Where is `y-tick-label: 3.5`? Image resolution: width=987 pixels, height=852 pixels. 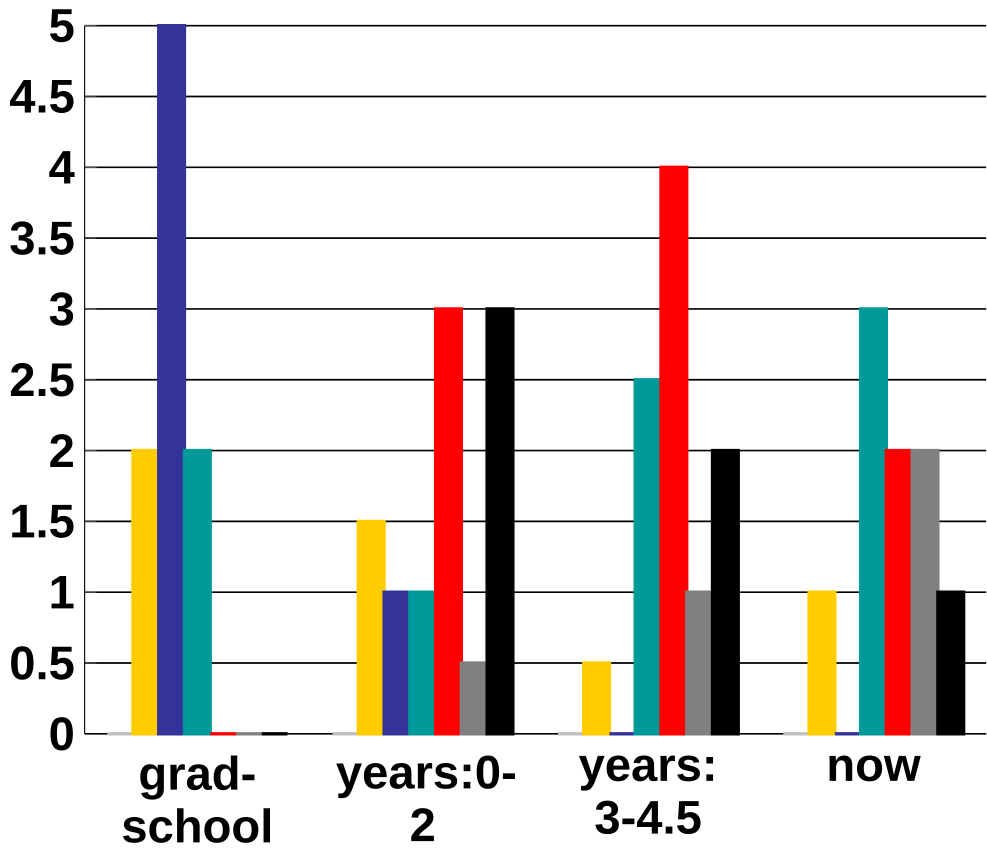 y-tick-label: 3.5 is located at coordinates (42, 238).